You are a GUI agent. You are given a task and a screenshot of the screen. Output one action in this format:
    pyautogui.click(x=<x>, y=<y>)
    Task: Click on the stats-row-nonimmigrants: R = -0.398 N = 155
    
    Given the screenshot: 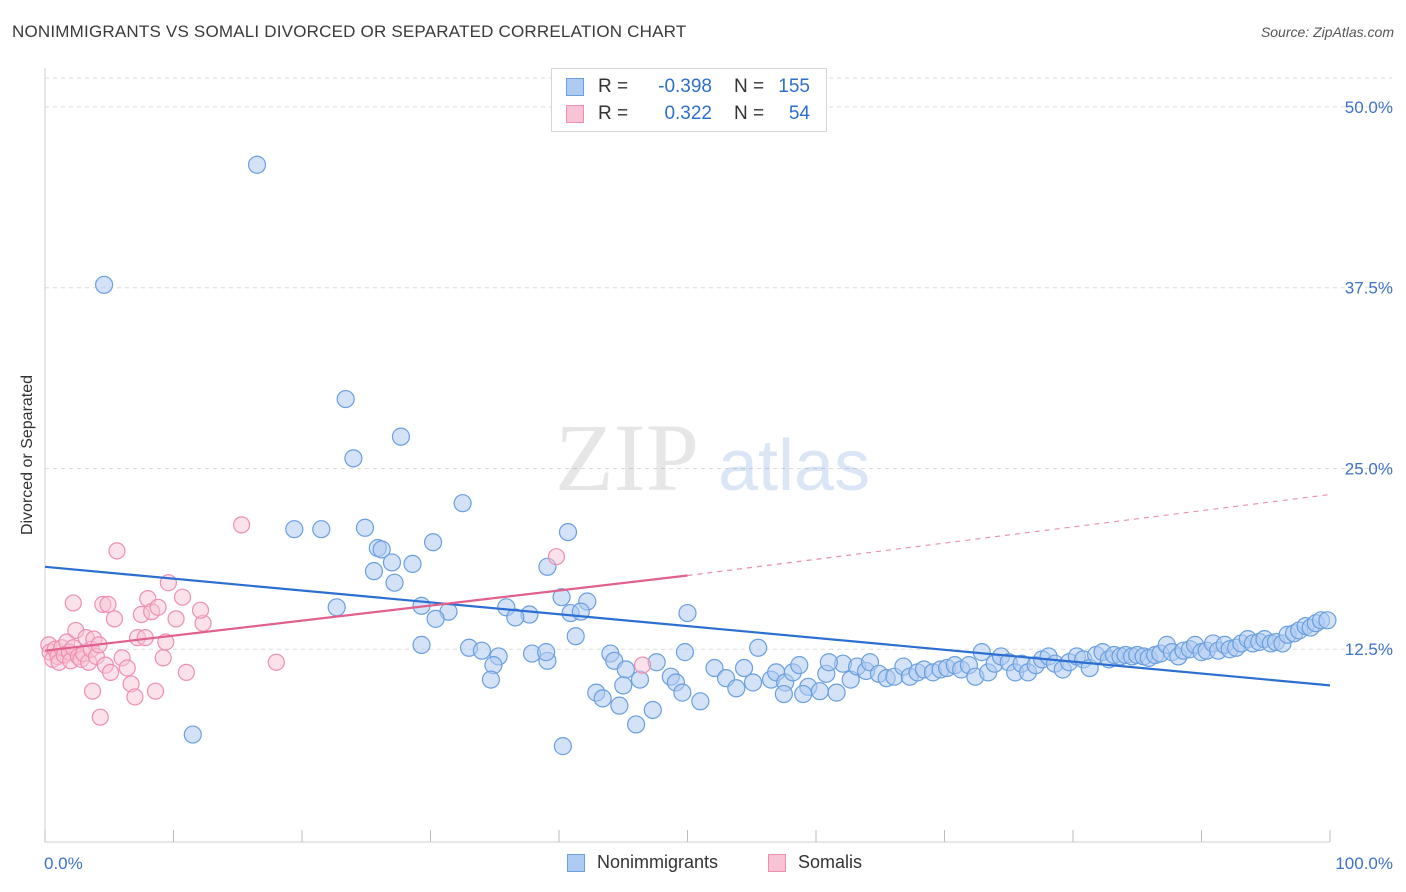 What is the action you would take?
    pyautogui.click(x=688, y=87)
    